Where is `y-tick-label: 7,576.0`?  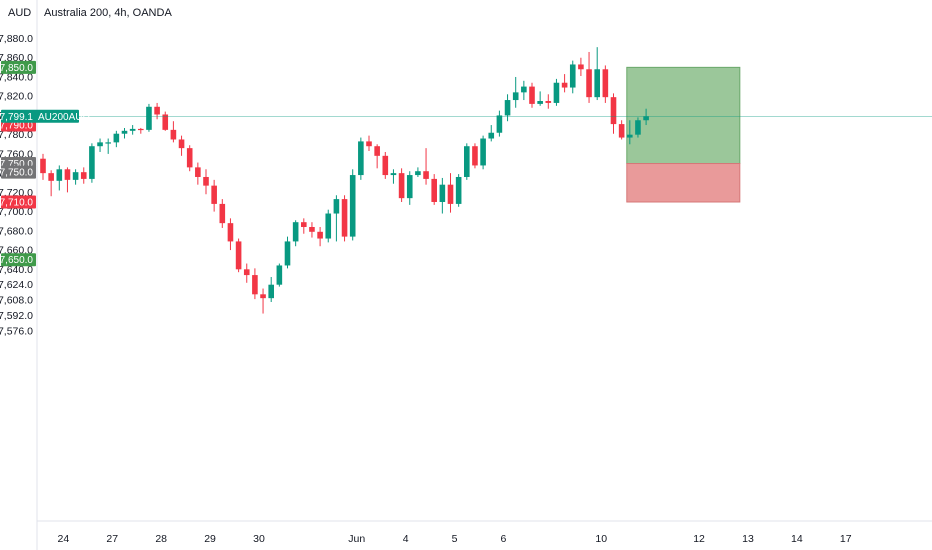 y-tick-label: 7,576.0 is located at coordinates (16, 331).